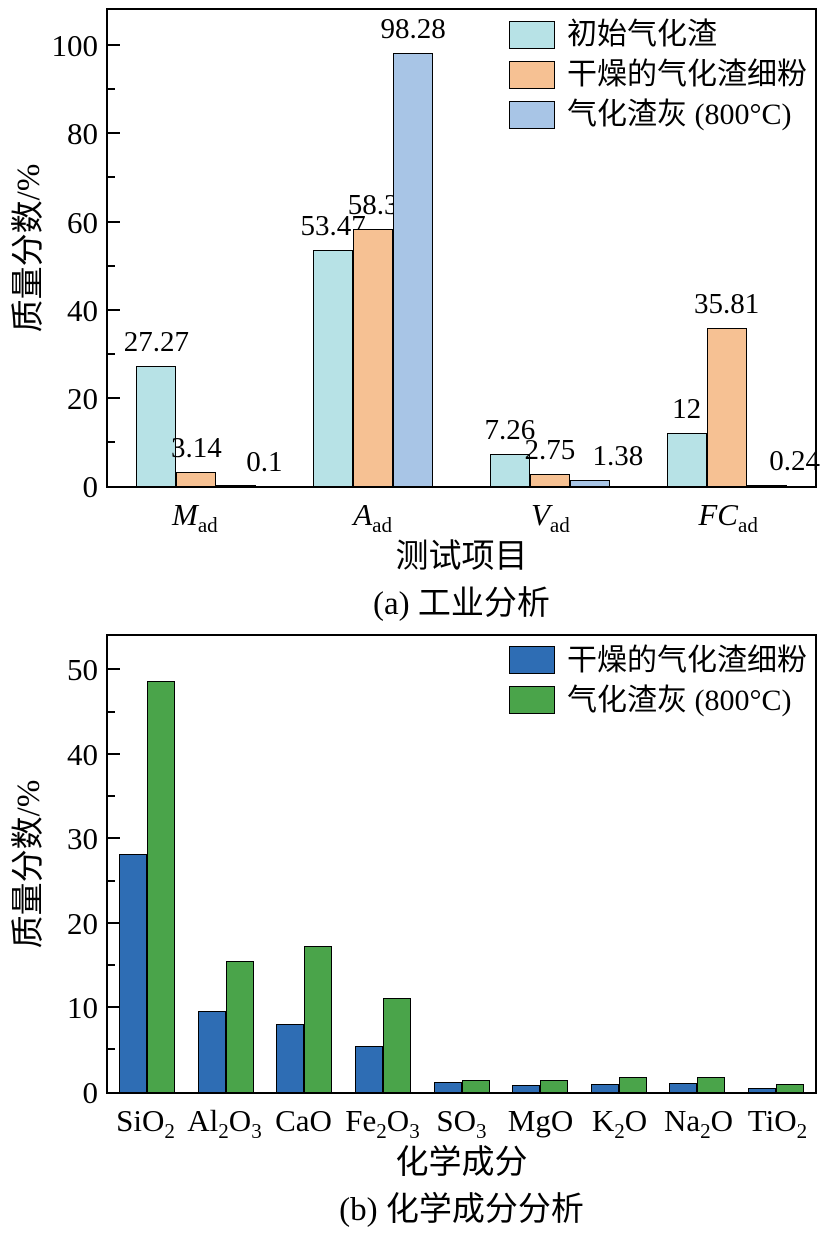 The height and width of the screenshot is (1247, 823). What do you see at coordinates (413, 28) in the screenshot?
I see `bar-value-label: 98.28` at bounding box center [413, 28].